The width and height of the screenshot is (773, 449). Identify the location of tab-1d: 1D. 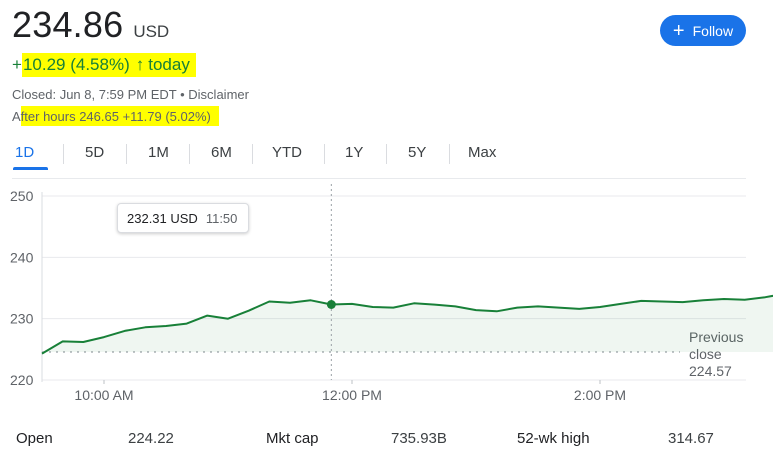
(25, 152).